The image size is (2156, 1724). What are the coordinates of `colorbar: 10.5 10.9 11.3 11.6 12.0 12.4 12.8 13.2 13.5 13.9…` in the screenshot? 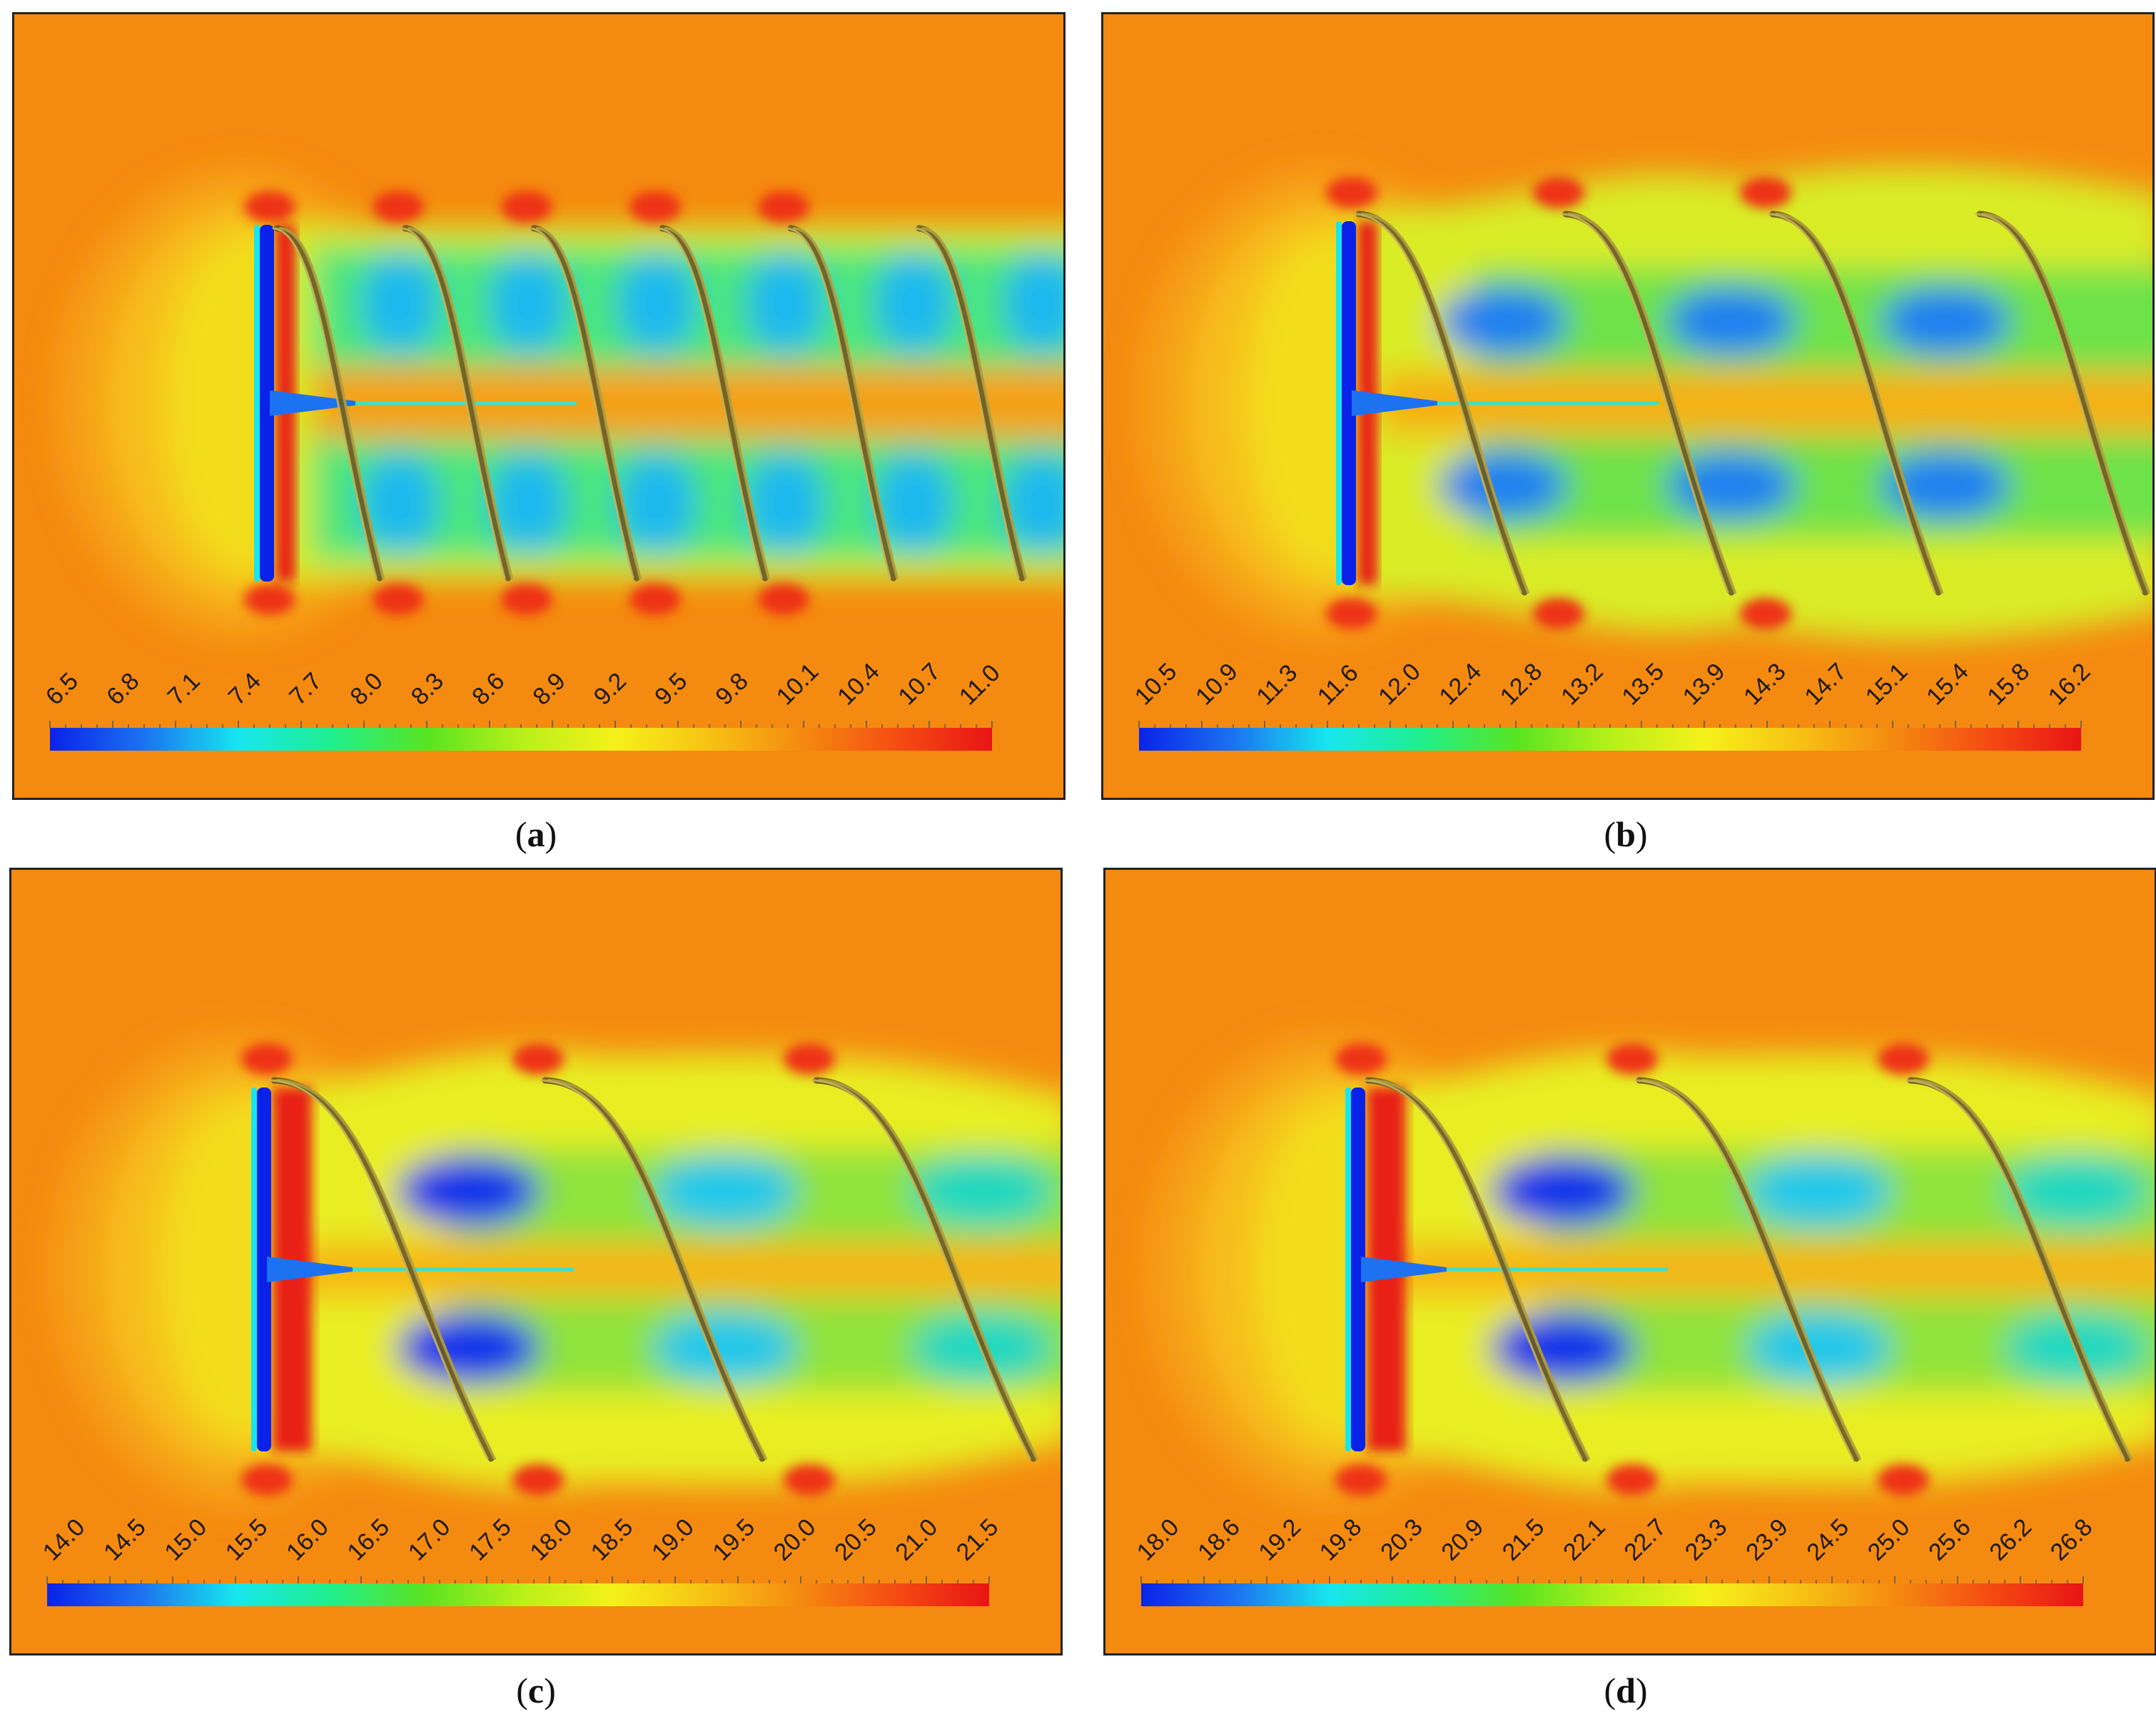 It's located at (1612, 705).